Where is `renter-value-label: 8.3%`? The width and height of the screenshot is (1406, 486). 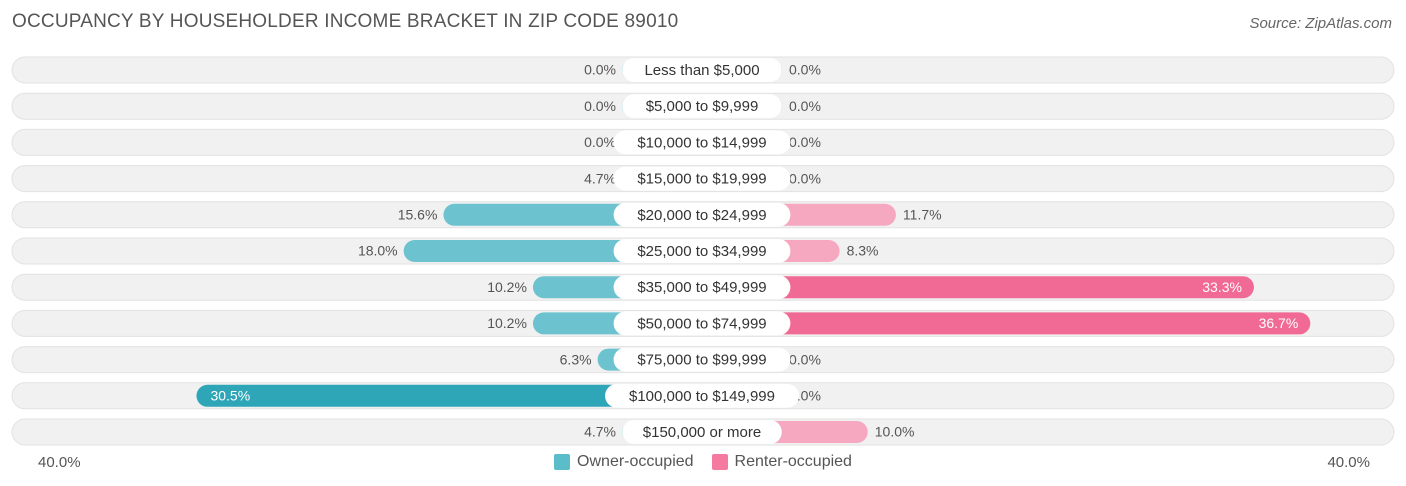 renter-value-label: 8.3% is located at coordinates (863, 251).